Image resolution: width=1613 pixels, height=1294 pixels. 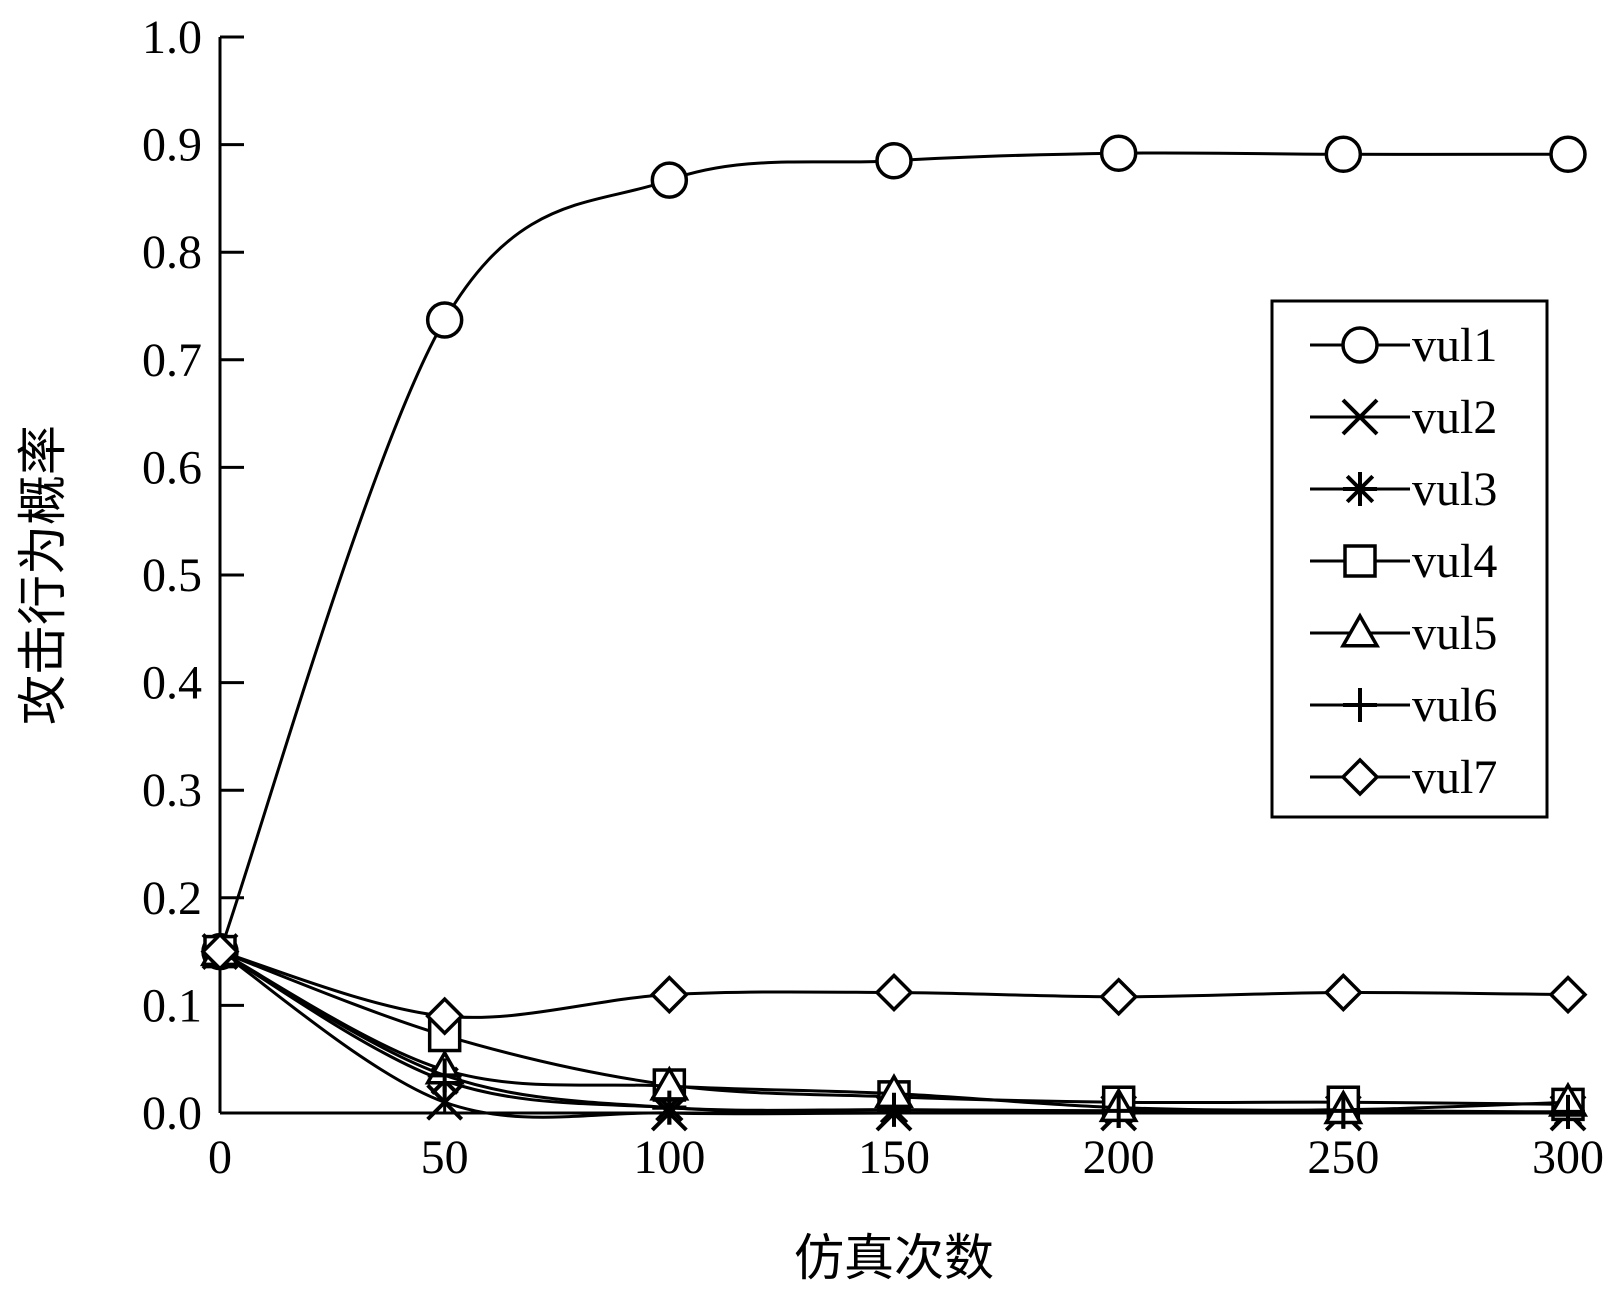 I want to click on x-tick-label: 150, so click(x=894, y=1157).